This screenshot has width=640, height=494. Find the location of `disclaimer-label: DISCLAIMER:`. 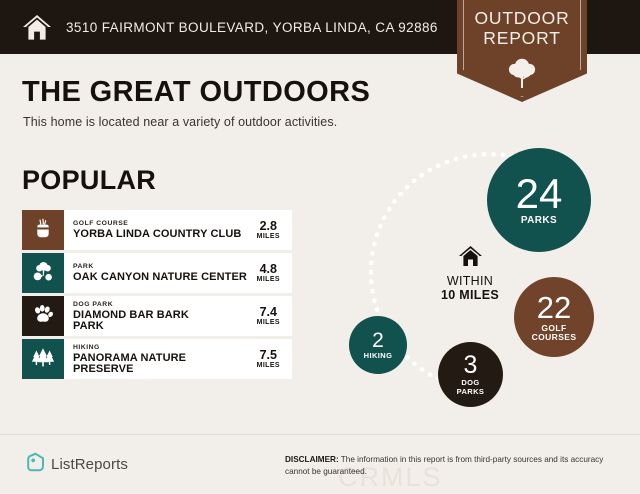

disclaimer-label: DISCLAIMER: is located at coordinates (312, 459).